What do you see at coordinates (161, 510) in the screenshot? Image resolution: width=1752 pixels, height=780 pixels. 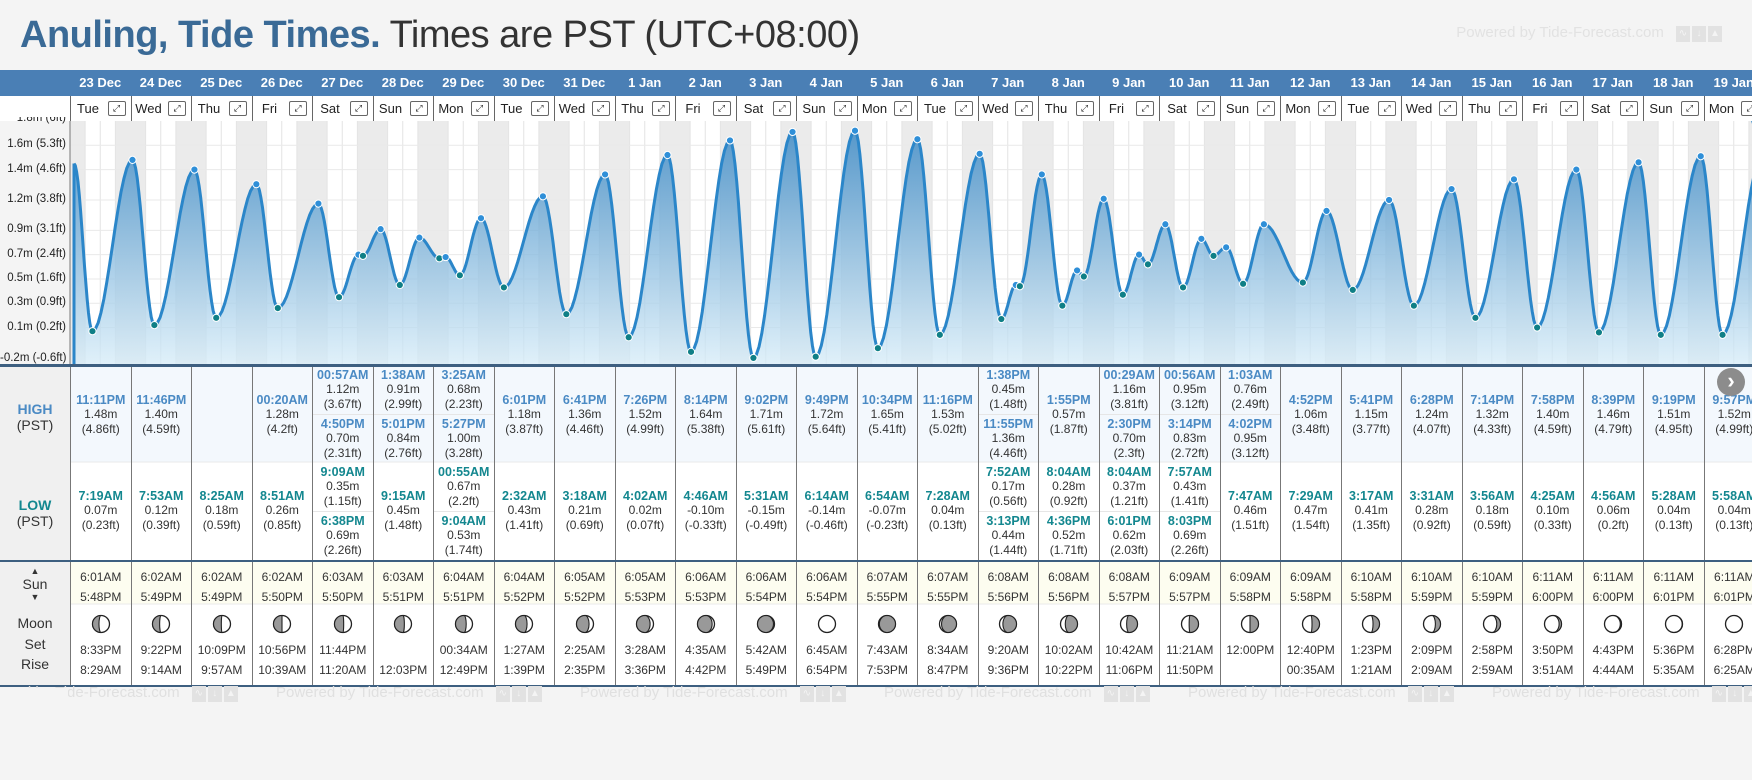 I see `low-tide-height-m: 0.12m` at bounding box center [161, 510].